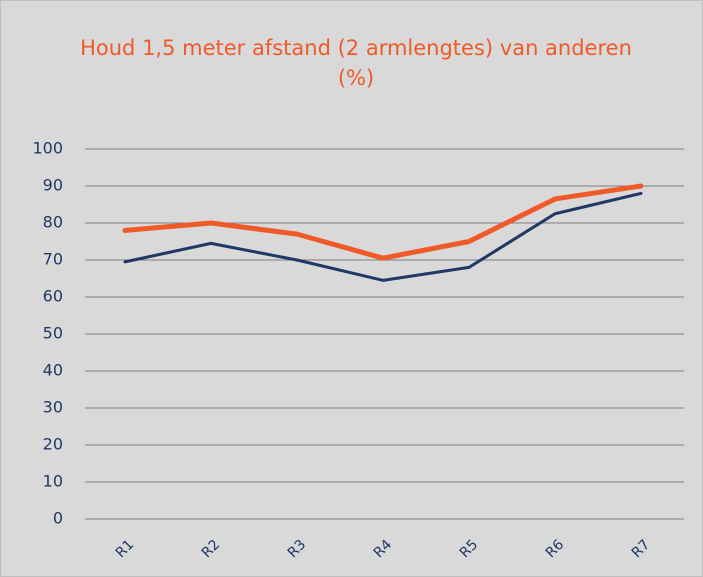 The width and height of the screenshot is (703, 577). What do you see at coordinates (47, 148) in the screenshot?
I see `y-tick-label: 100` at bounding box center [47, 148].